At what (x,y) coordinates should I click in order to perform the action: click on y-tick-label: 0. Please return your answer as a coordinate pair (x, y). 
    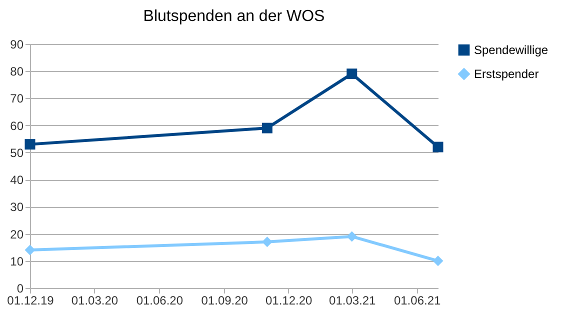
    Looking at the image, I should click on (20, 289).